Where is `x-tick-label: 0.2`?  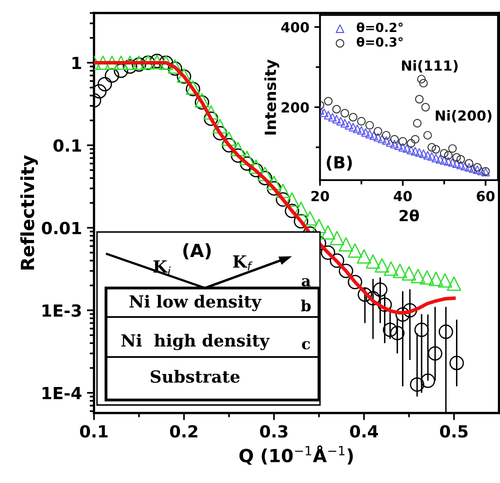 x-tick-label: 0.2 is located at coordinates (184, 431).